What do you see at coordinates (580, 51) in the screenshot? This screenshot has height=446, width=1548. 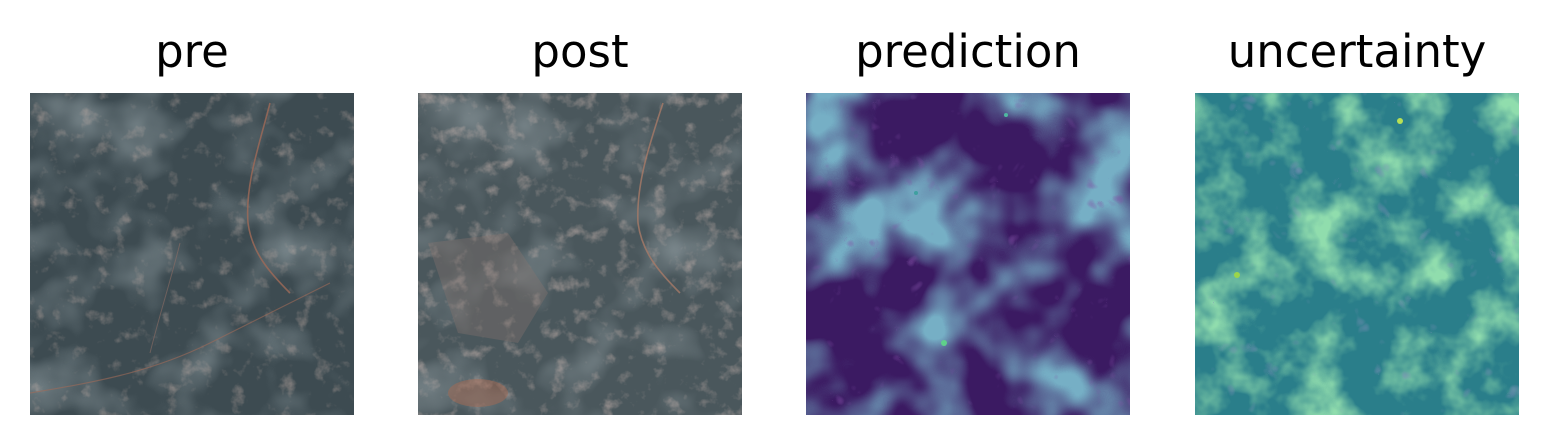 I see `panel-title-post: post` at bounding box center [580, 51].